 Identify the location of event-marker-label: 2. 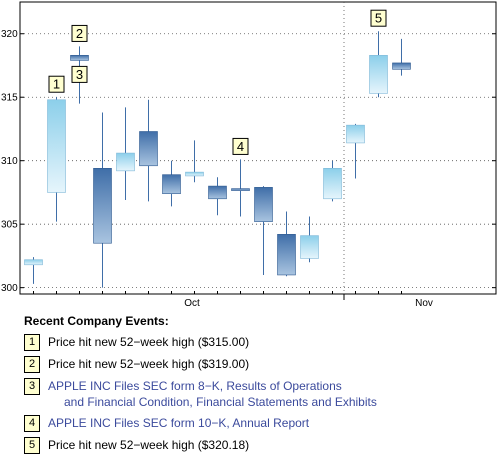
(79, 33).